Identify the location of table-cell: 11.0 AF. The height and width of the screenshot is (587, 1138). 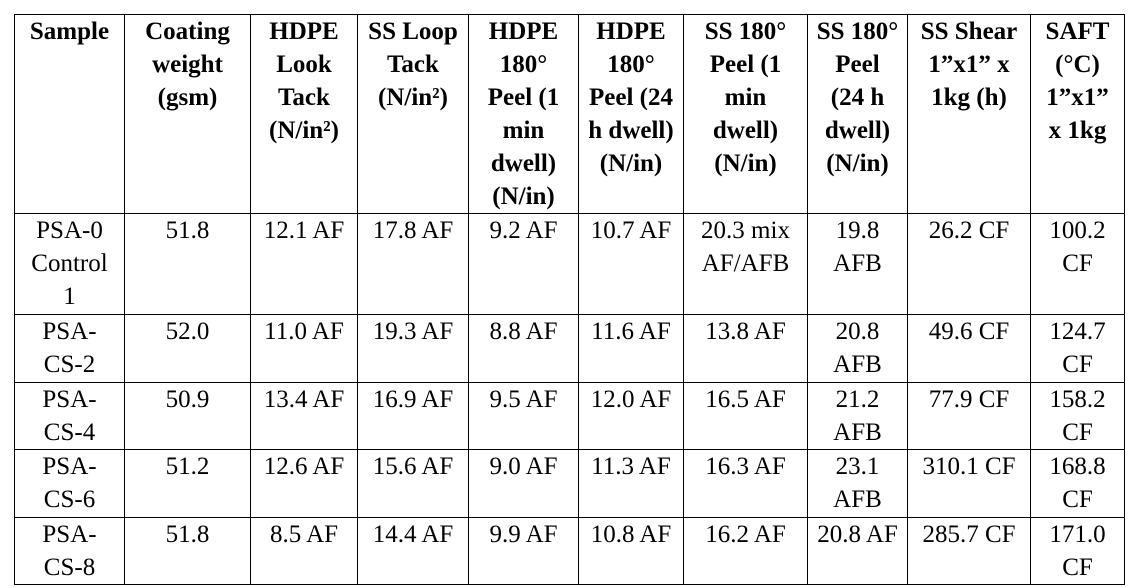
(304, 348).